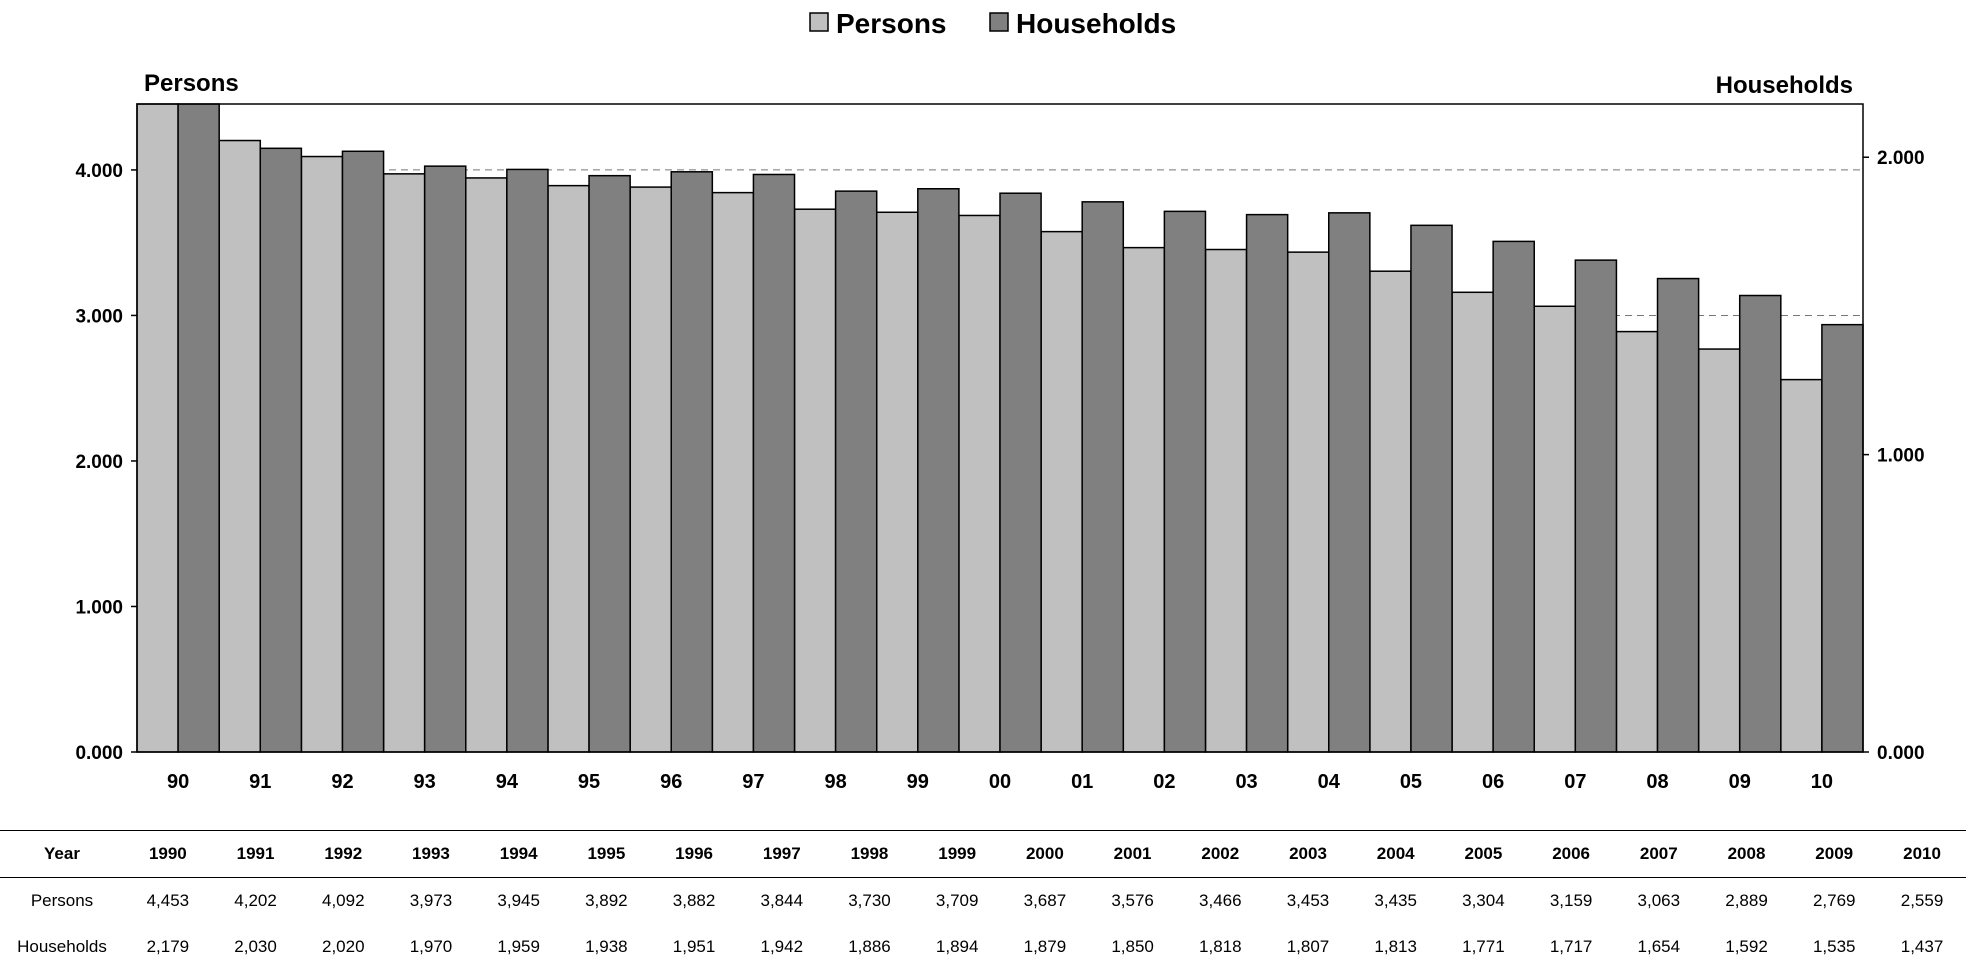  I want to click on legend-swatch-households, so click(999, 22).